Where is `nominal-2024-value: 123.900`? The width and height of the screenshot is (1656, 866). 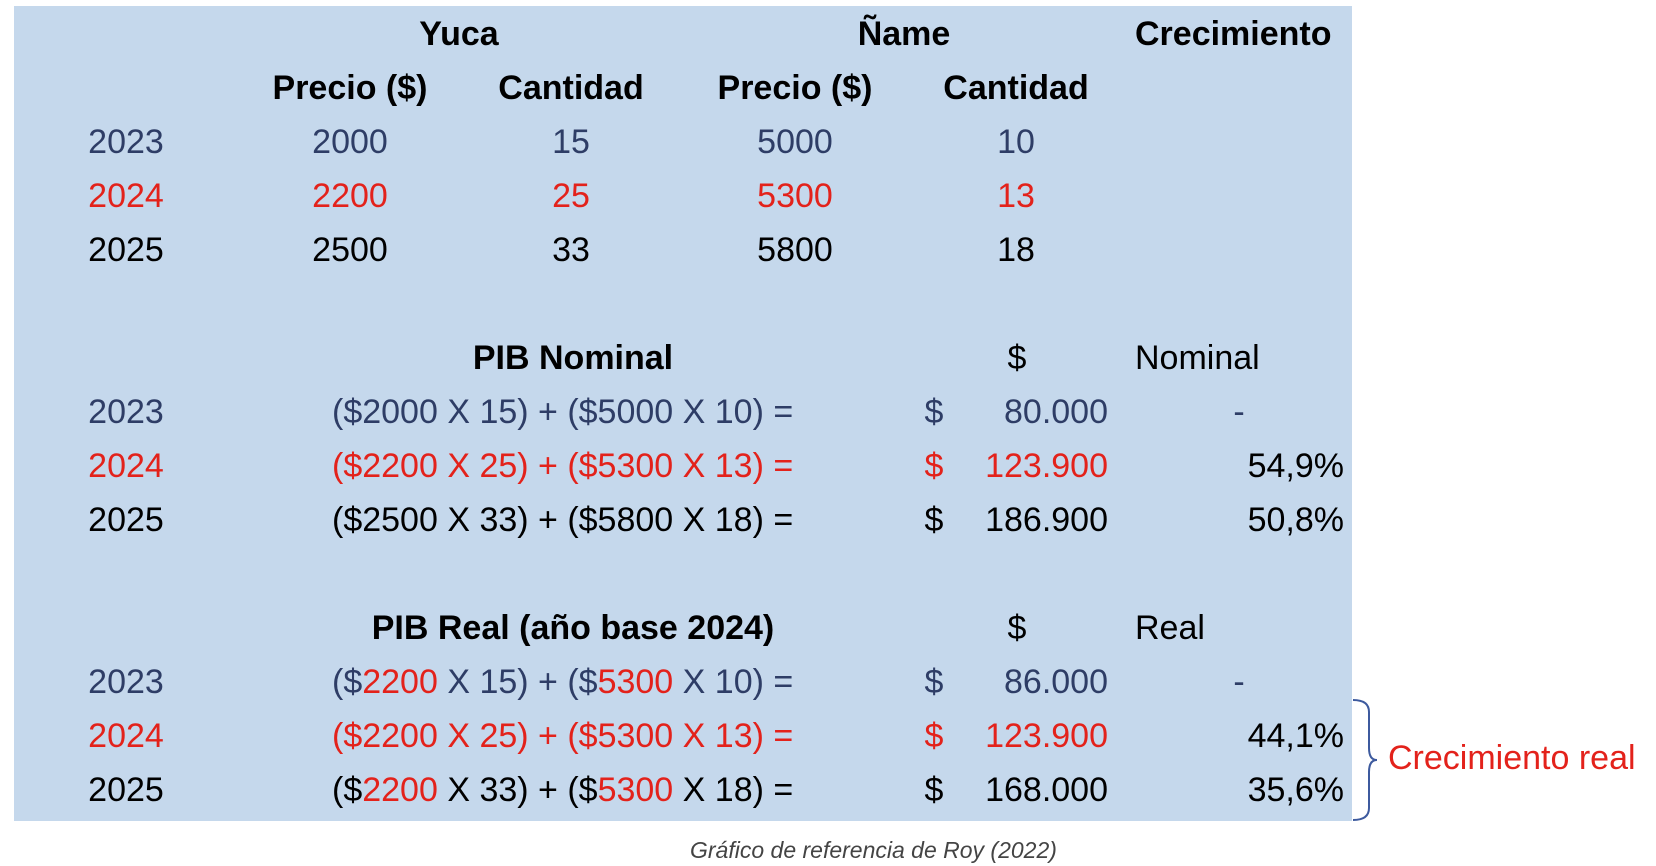
nominal-2024-value: 123.900 is located at coordinates (1046, 466).